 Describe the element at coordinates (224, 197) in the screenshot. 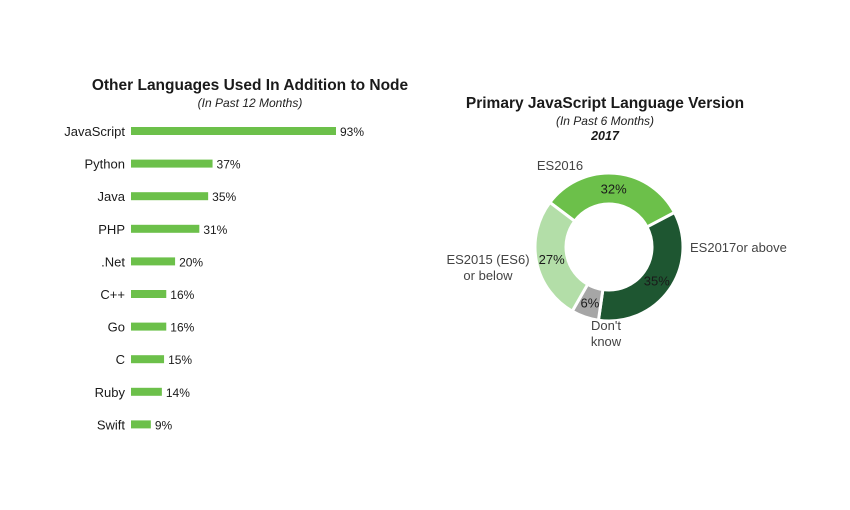

I see `bar-value-label: 35%` at that location.